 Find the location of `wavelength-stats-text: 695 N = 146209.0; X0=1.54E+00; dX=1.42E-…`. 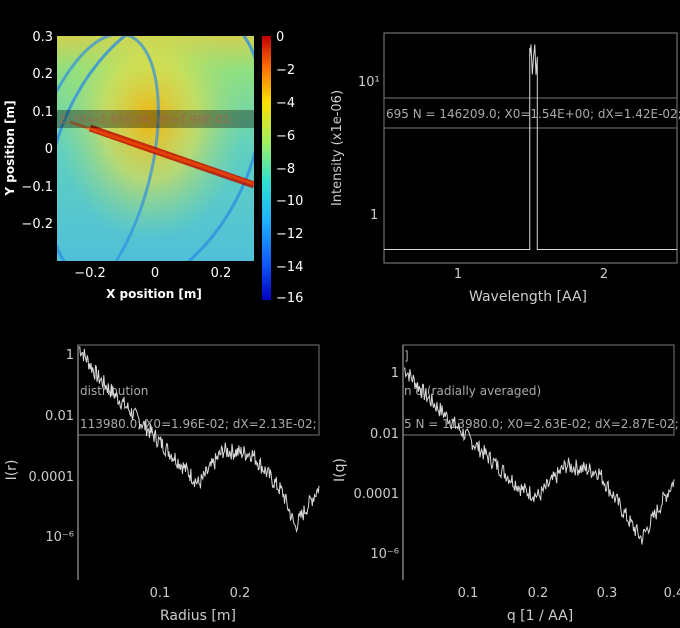

wavelength-stats-text: 695 N = 146209.0; X0=1.54E+00; dX=1.42E-… is located at coordinates (533, 114).